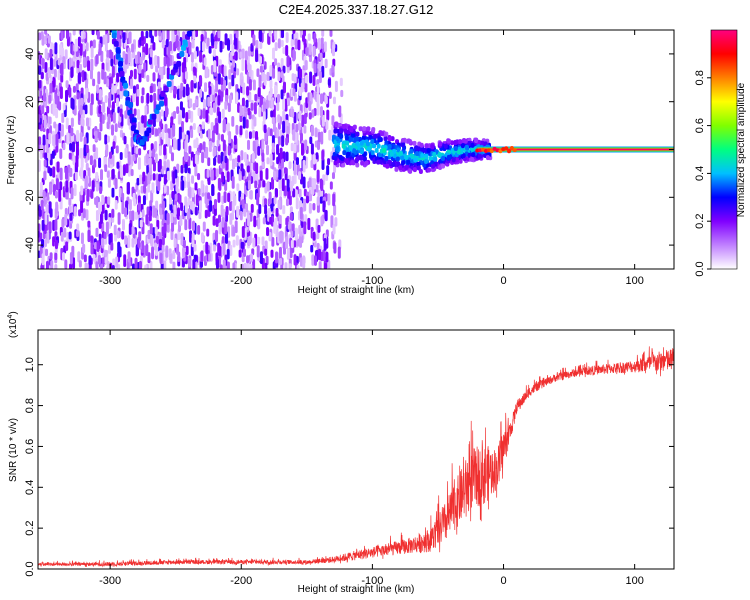 Image resolution: width=750 pixels, height=600 pixels. What do you see at coordinates (13, 450) in the screenshot?
I see `snr-y-axis-label: SNR (10 * v/v)` at bounding box center [13, 450].